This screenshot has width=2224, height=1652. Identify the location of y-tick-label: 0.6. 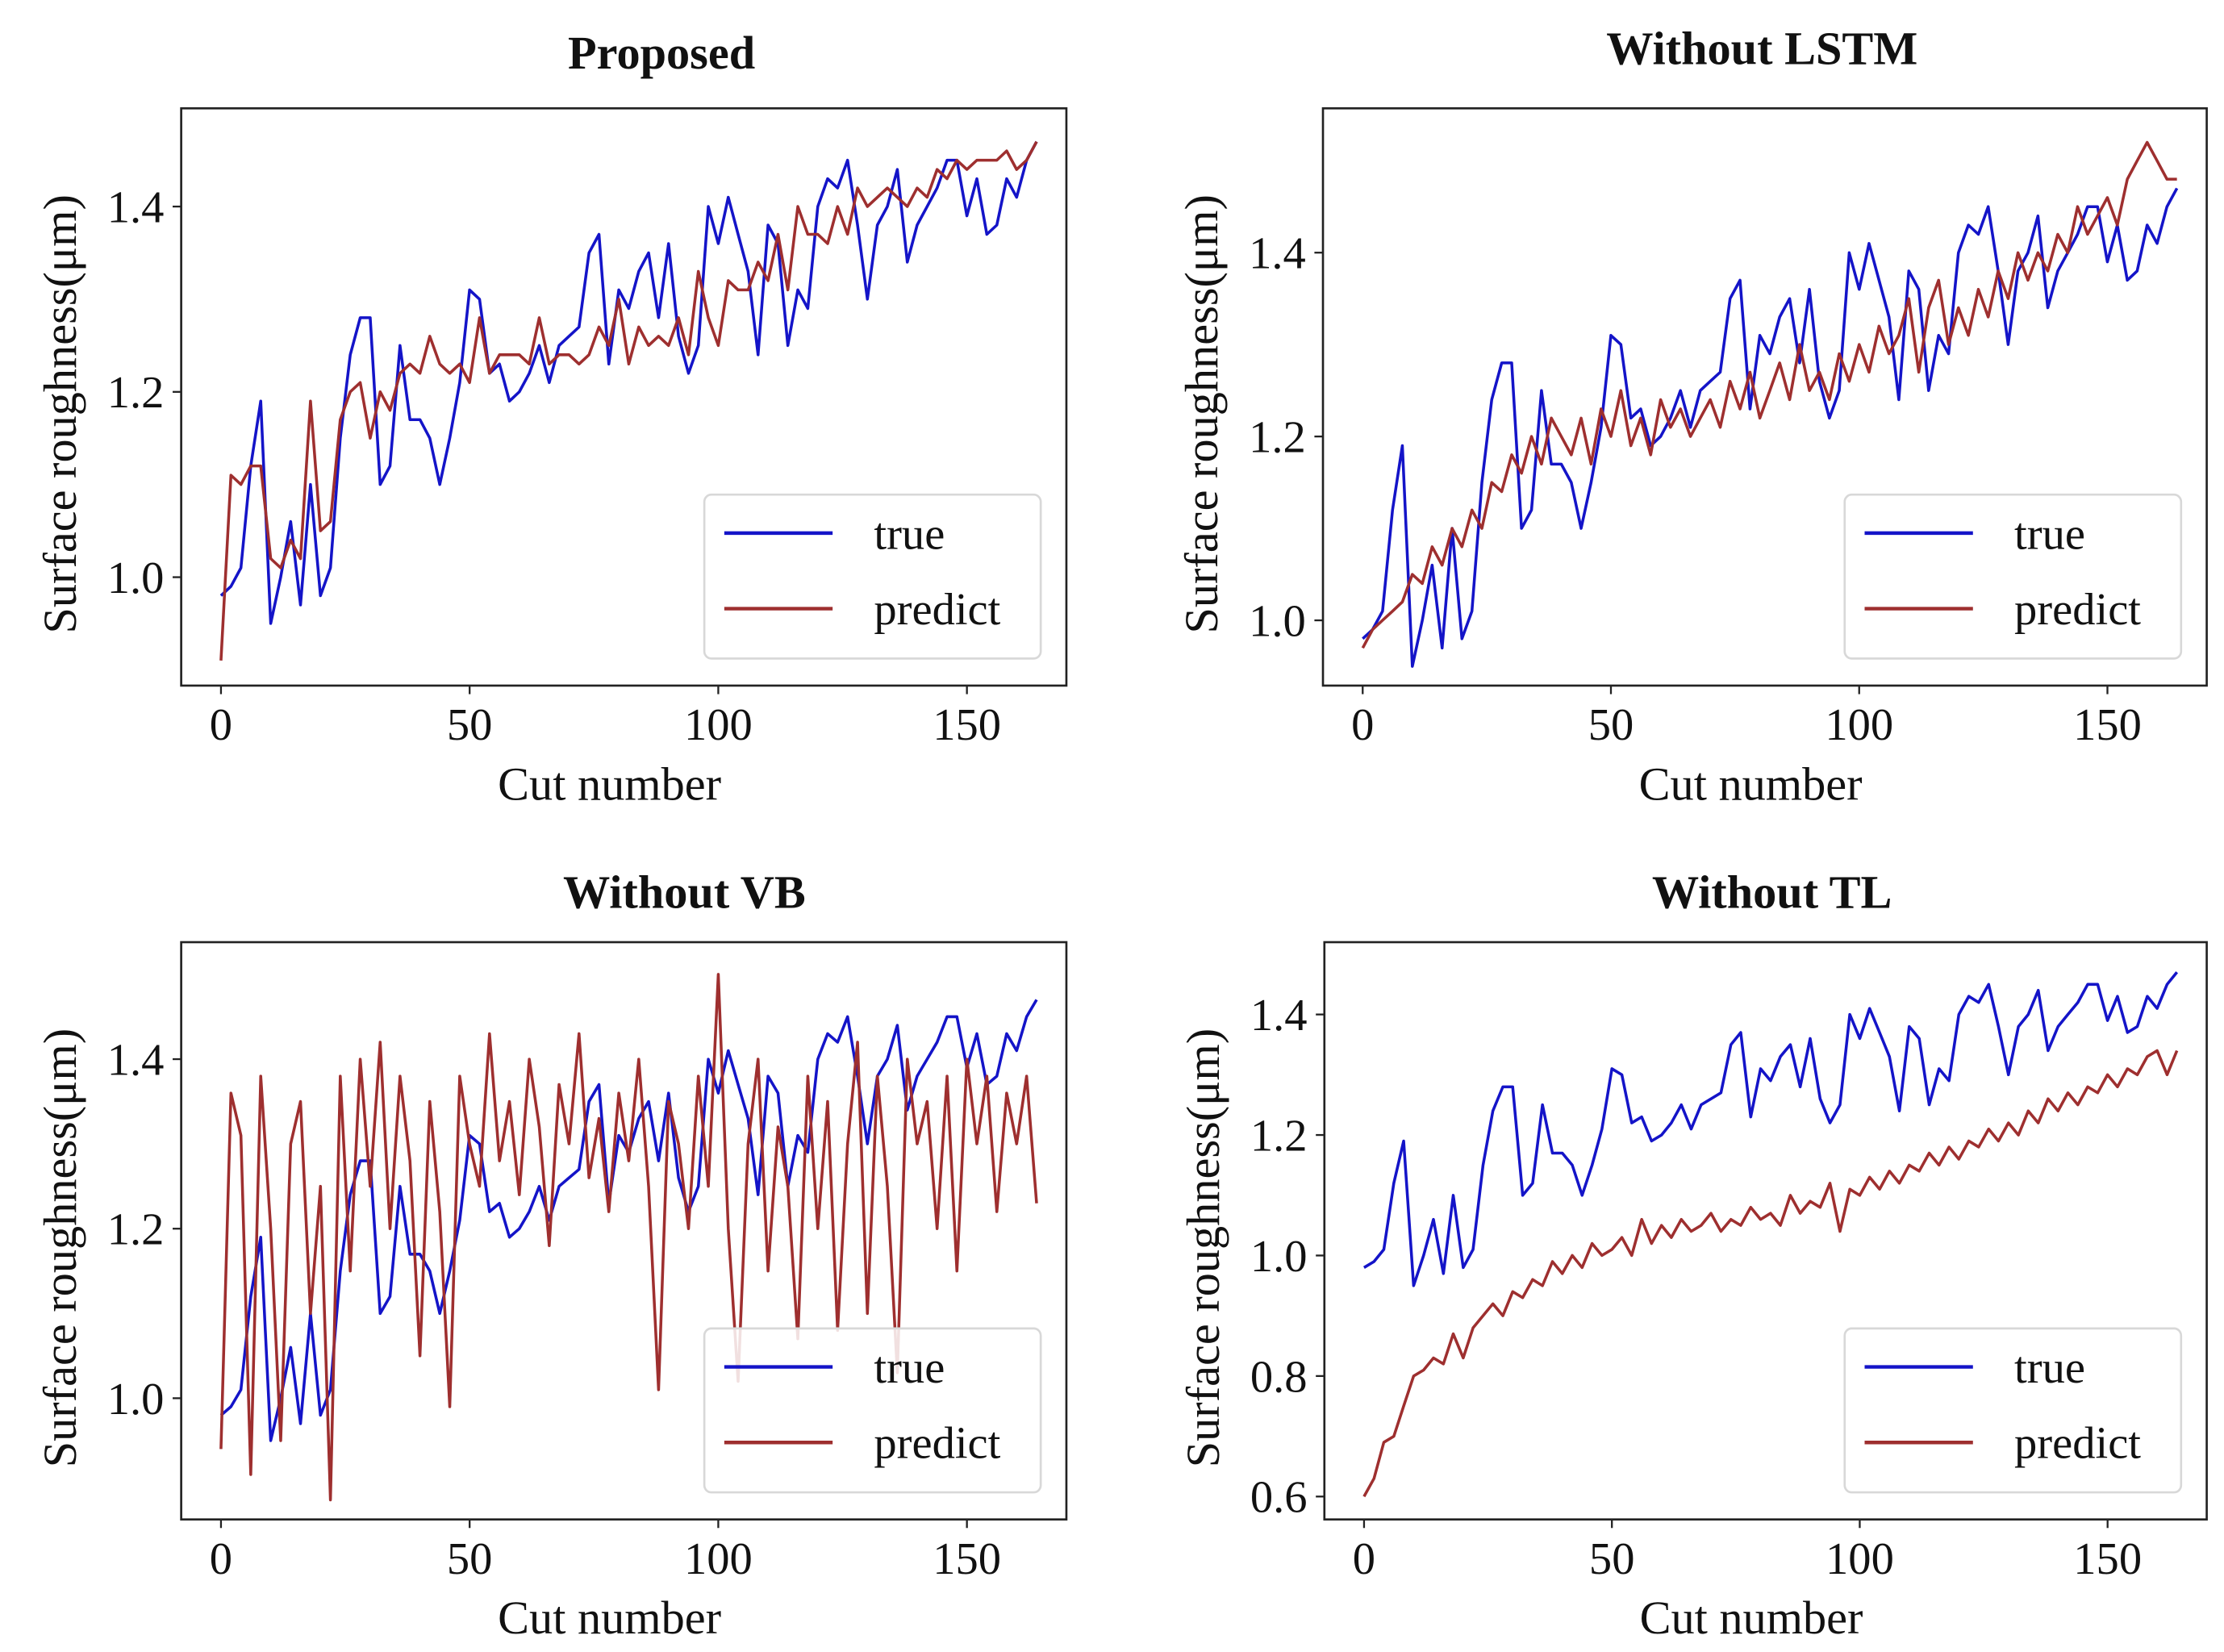
(1279, 1498).